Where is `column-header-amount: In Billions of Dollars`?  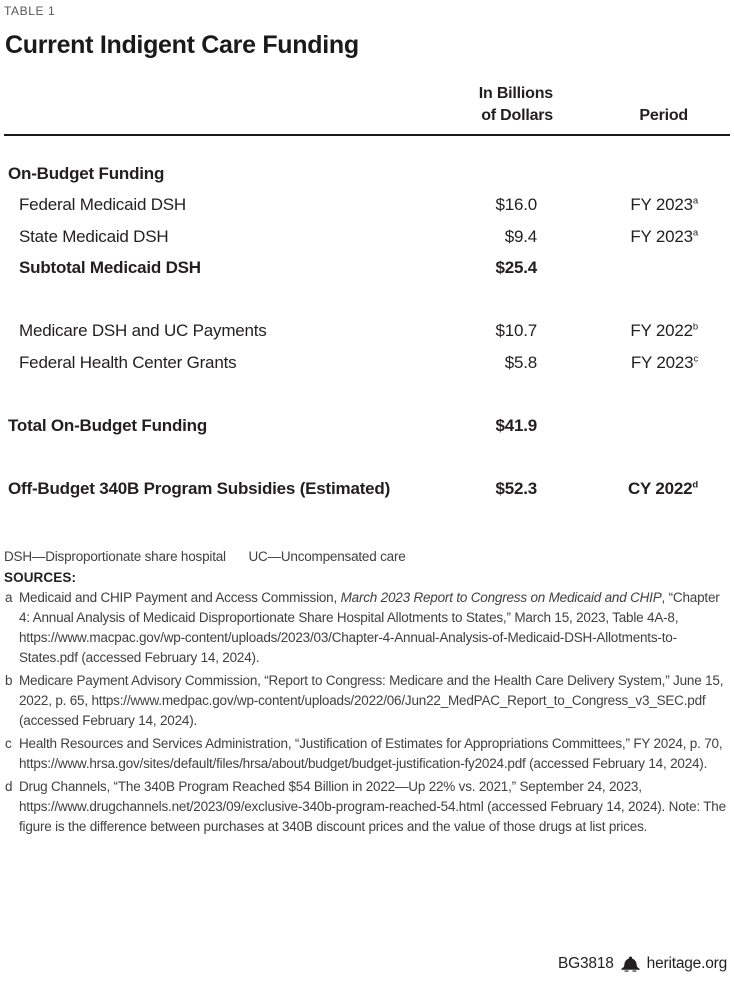 column-header-amount: In Billions of Dollars is located at coordinates (515, 104).